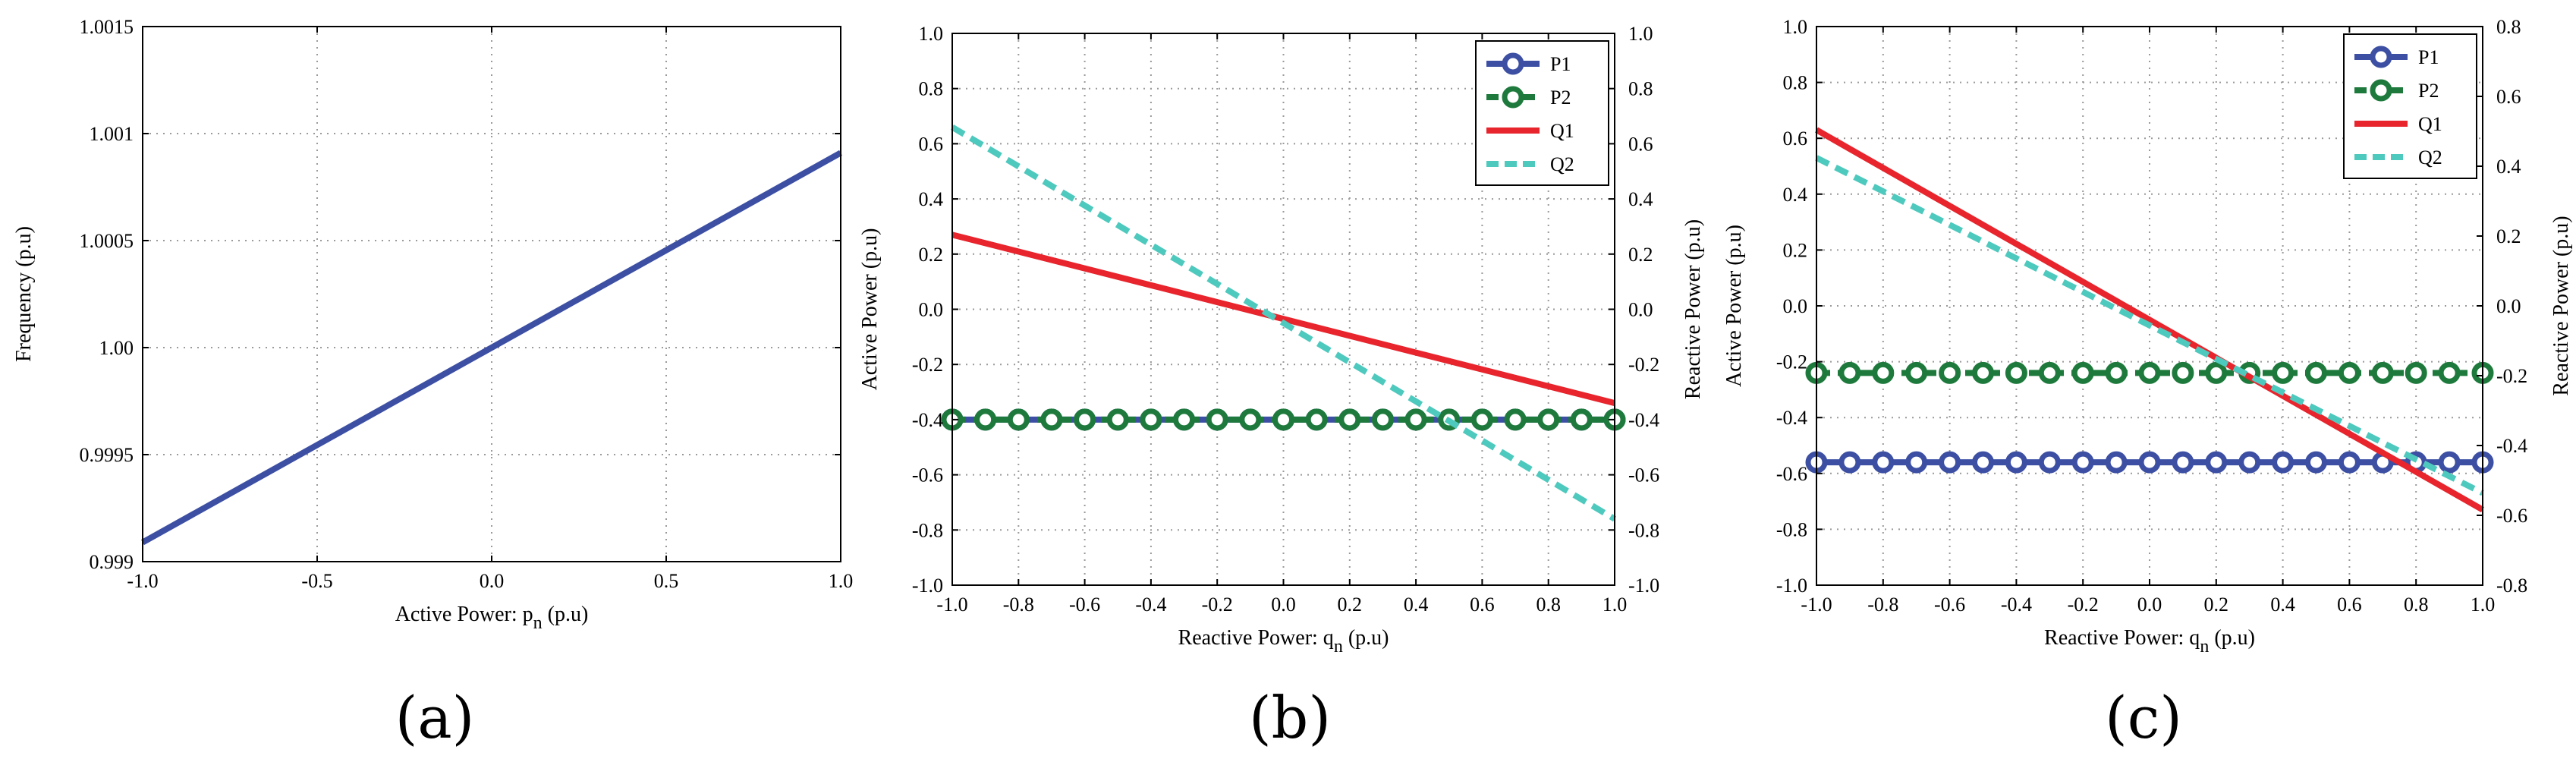 The width and height of the screenshot is (2576, 762). I want to click on x-tick-label: -0.8, so click(1882, 605).